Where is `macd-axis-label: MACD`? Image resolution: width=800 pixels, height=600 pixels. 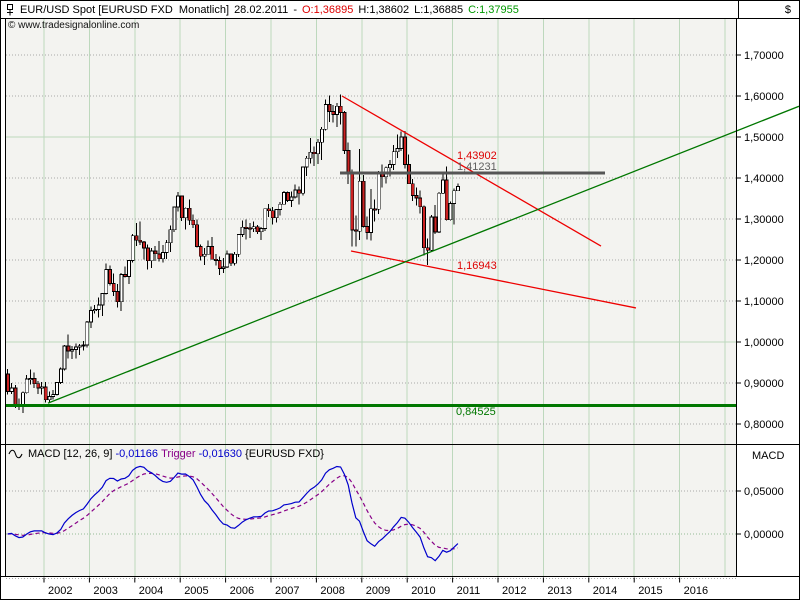
macd-axis-label: MACD is located at coordinates (768, 456).